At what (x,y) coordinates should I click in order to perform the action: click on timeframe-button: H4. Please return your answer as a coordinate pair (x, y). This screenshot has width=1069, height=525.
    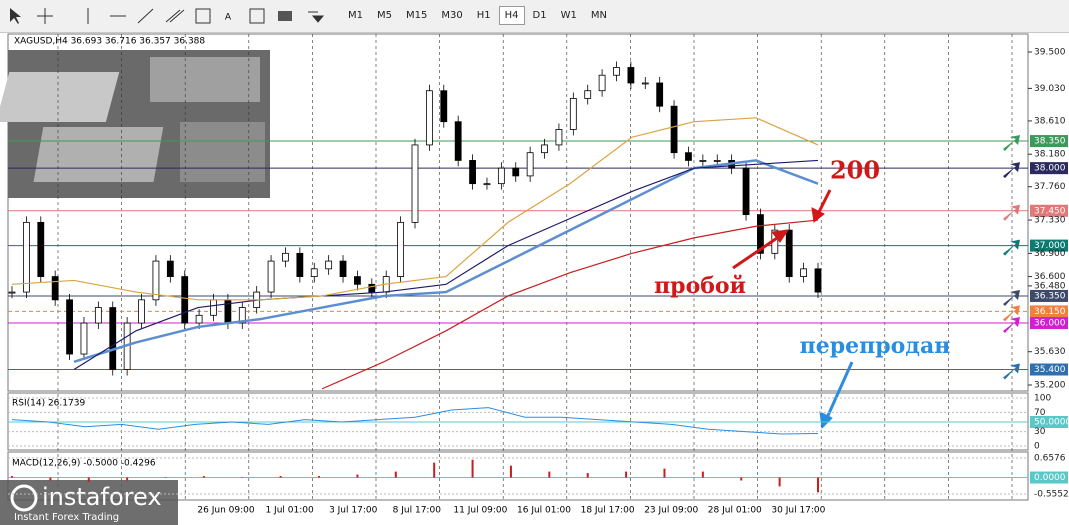
    Looking at the image, I should click on (511, 15).